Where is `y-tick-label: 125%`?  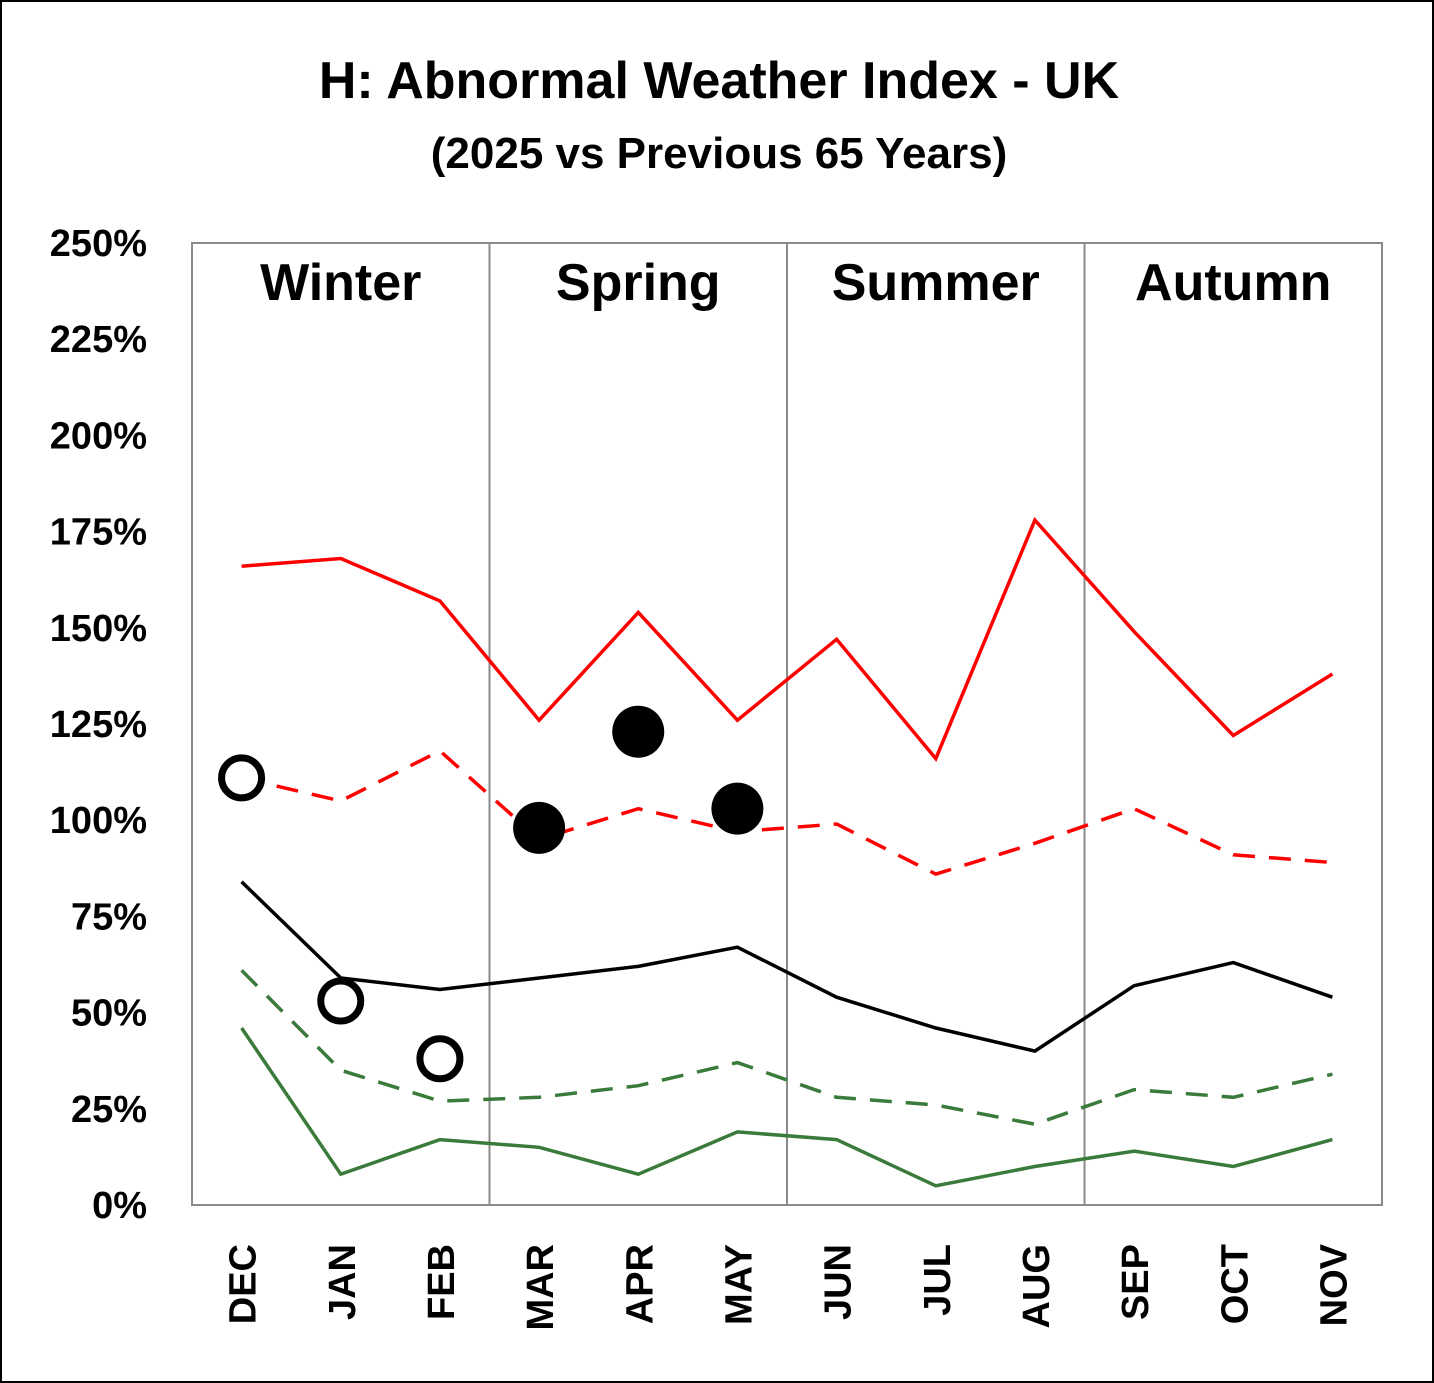
y-tick-label: 125% is located at coordinates (98, 725).